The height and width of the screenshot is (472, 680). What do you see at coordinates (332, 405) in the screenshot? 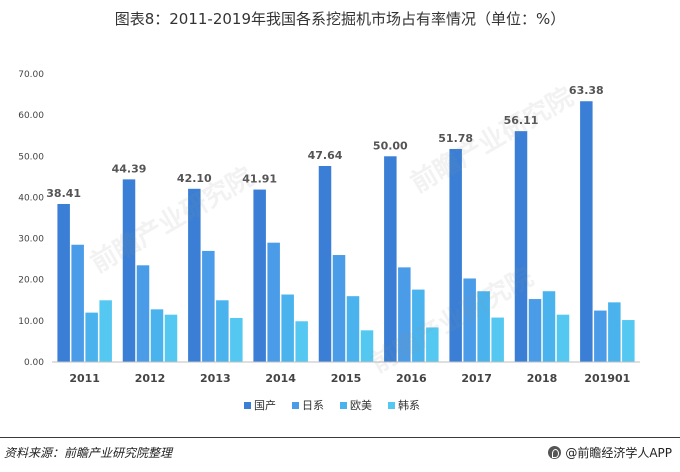
I see `legend: 国产 日系 欧美 韩系` at bounding box center [332, 405].